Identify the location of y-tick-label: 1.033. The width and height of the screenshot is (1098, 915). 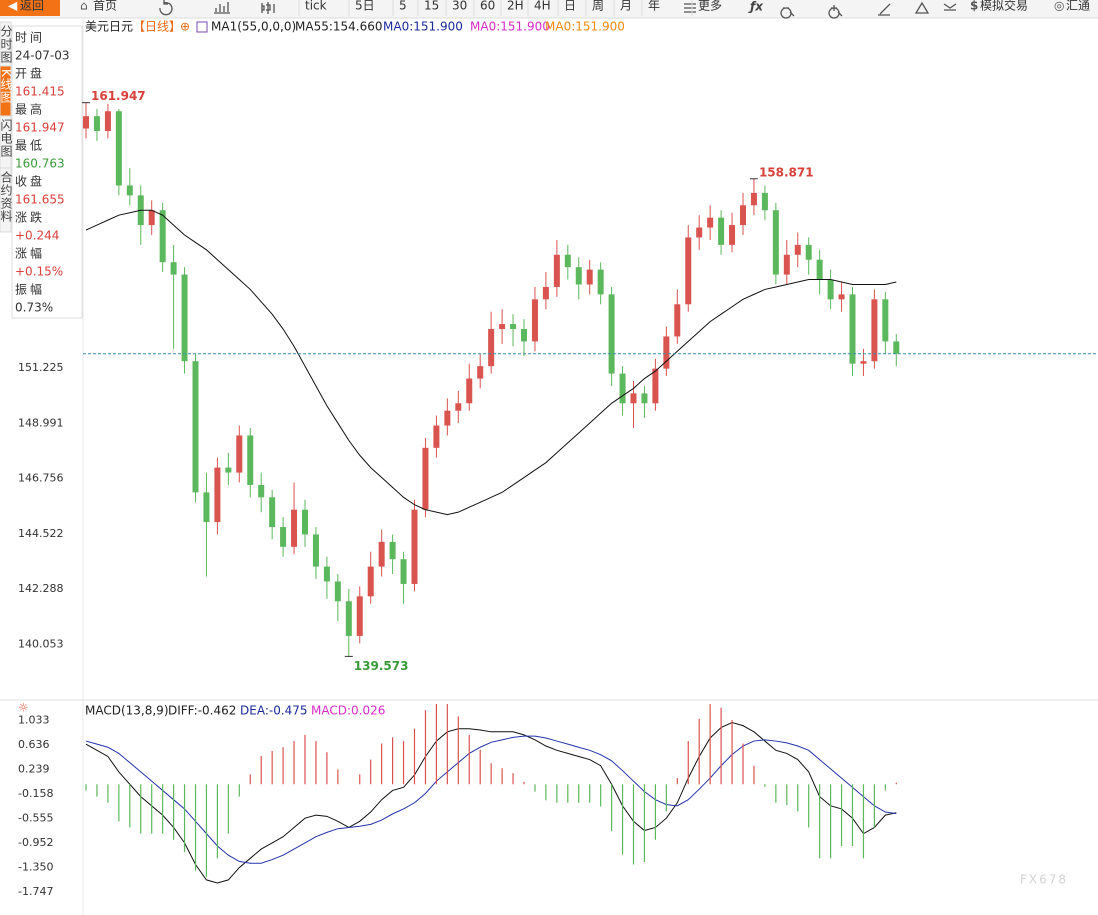
(34, 720).